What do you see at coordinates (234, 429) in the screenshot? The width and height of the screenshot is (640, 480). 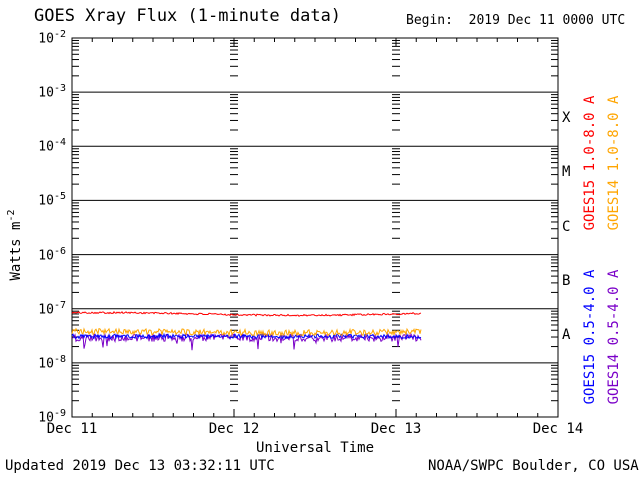 I see `x-tick-label: Dec 12` at bounding box center [234, 429].